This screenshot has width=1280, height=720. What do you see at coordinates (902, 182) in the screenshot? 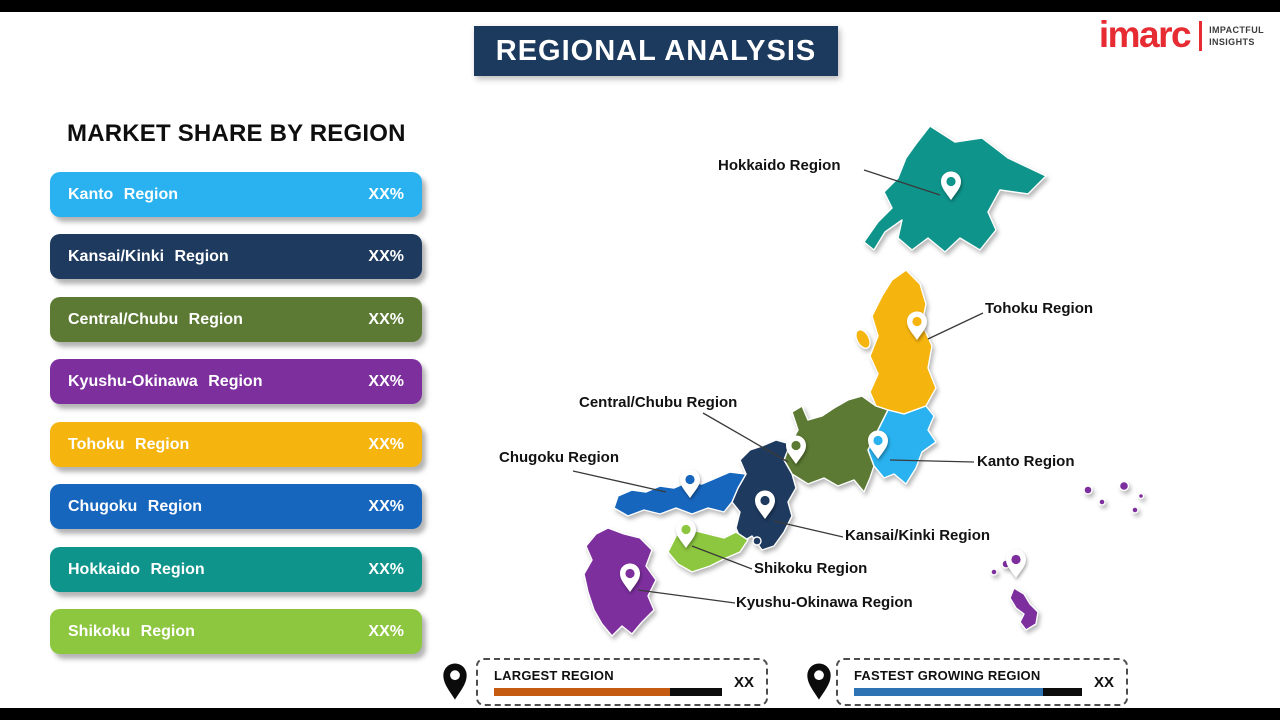
I see `leader-line-hokkaido` at bounding box center [902, 182].